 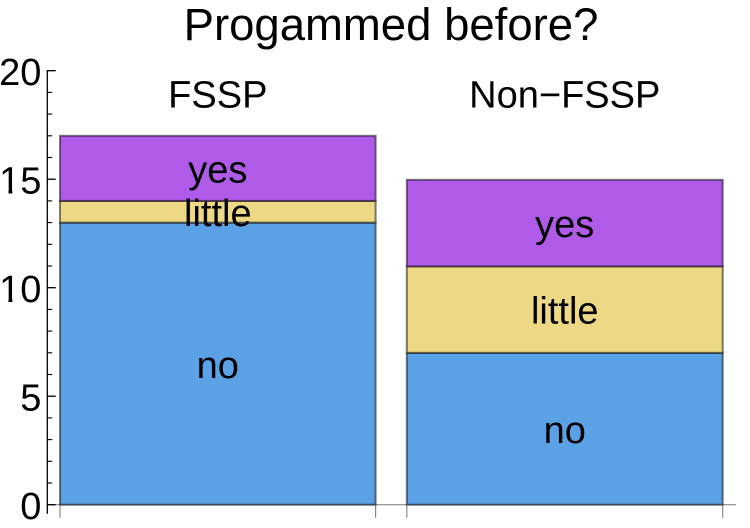 I want to click on svg-text: 5, so click(x=30, y=399).